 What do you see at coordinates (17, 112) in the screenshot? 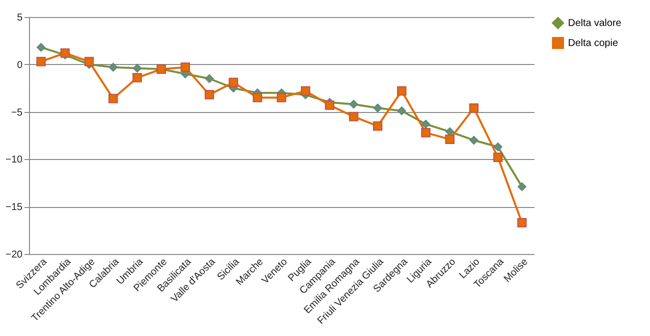
I see `y-tick-label: −5` at bounding box center [17, 112].